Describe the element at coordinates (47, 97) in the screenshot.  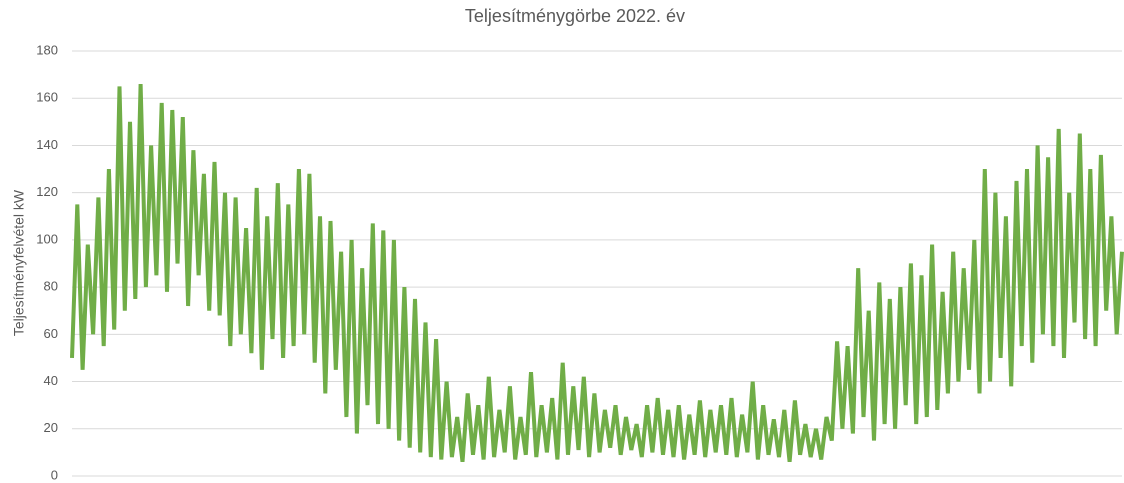
I see `y-tick-label: 160` at that location.